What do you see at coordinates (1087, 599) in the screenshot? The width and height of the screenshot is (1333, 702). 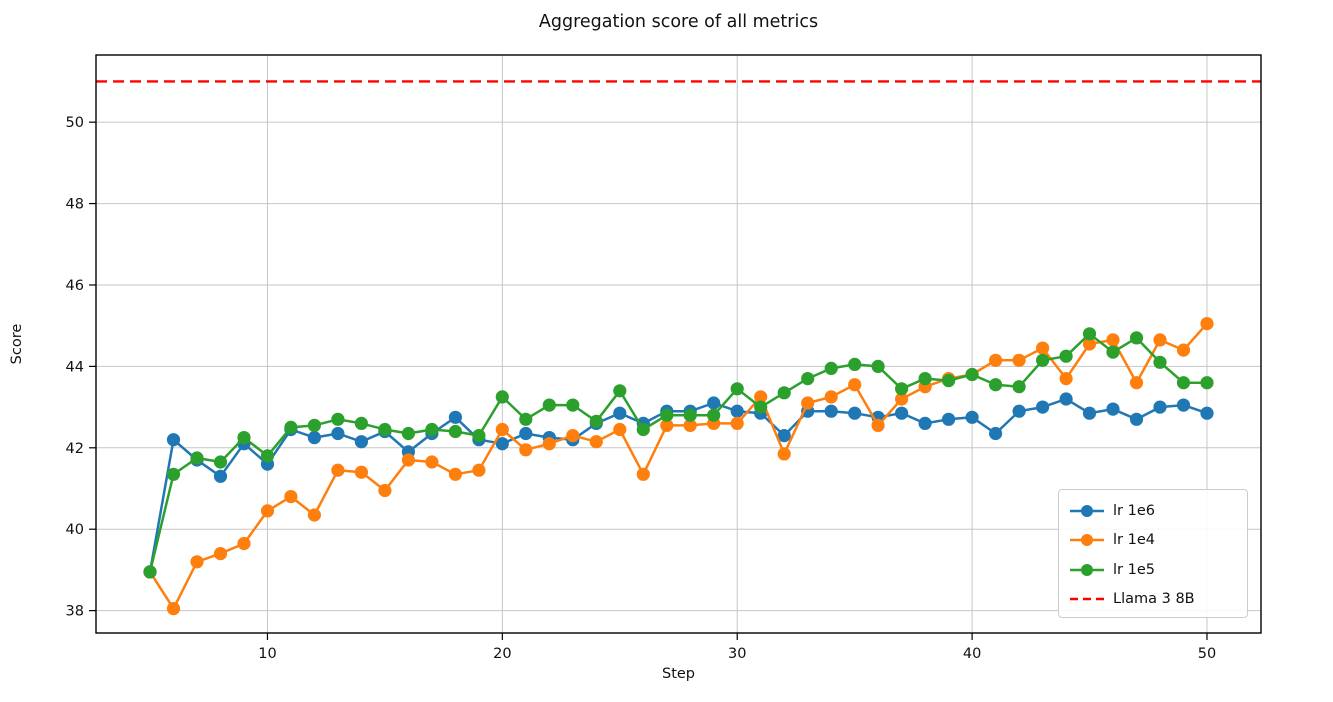 I see `legend-dashed-line-icon` at bounding box center [1087, 599].